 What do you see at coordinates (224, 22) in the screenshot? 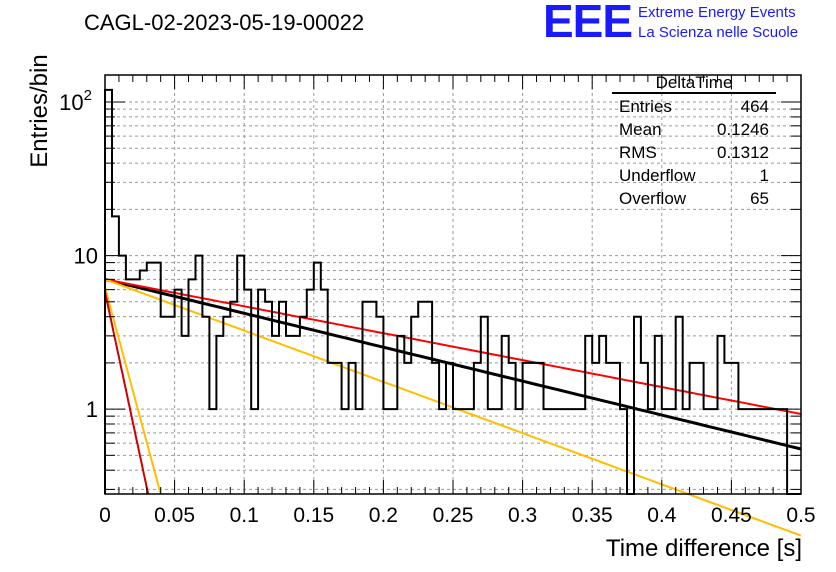
I see `plot-title: CAGL-02-2023-05-19-00022` at bounding box center [224, 22].